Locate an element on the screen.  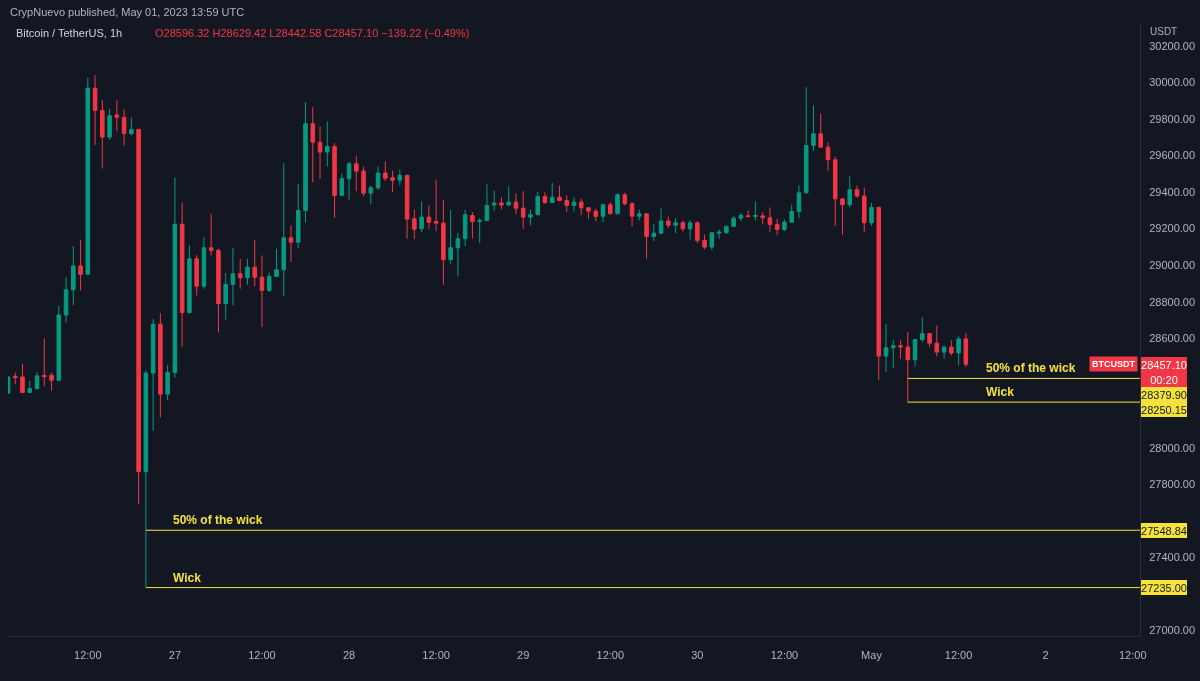
x-tick-label: 27 is located at coordinates (175, 655).